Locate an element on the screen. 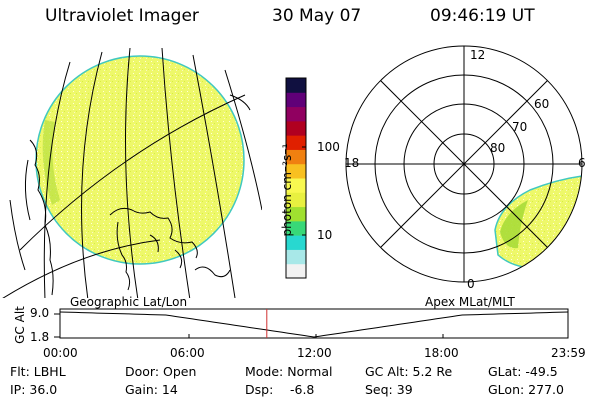 This screenshot has width=600, height=400. date-label: 30 May 07 is located at coordinates (317, 16).